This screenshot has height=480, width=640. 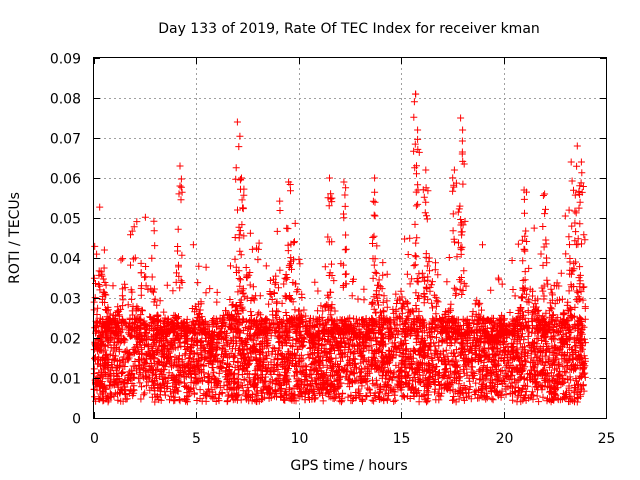 What do you see at coordinates (65, 180) in the screenshot?
I see `y-tick-label: 0.06` at bounding box center [65, 180].